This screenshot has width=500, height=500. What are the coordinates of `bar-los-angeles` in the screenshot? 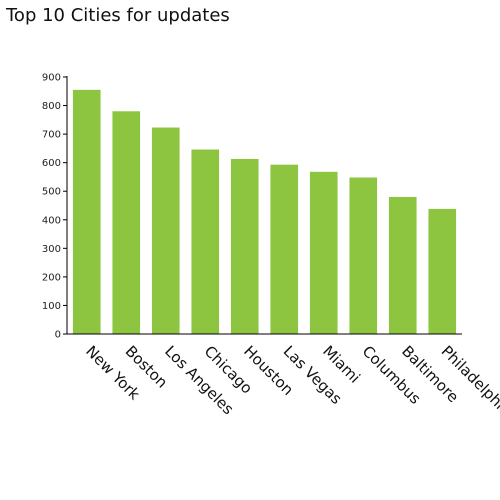 It's located at (165, 230).